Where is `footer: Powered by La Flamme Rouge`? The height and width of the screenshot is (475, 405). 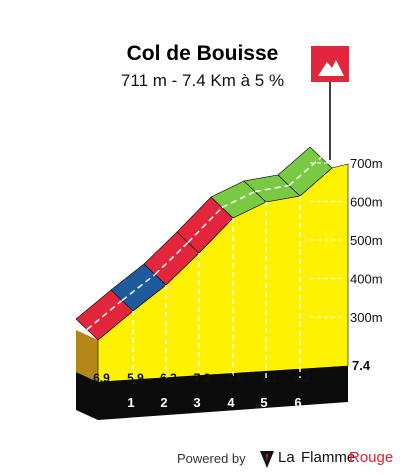 footer: Powered by La Flamme Rouge is located at coordinates (202, 459).